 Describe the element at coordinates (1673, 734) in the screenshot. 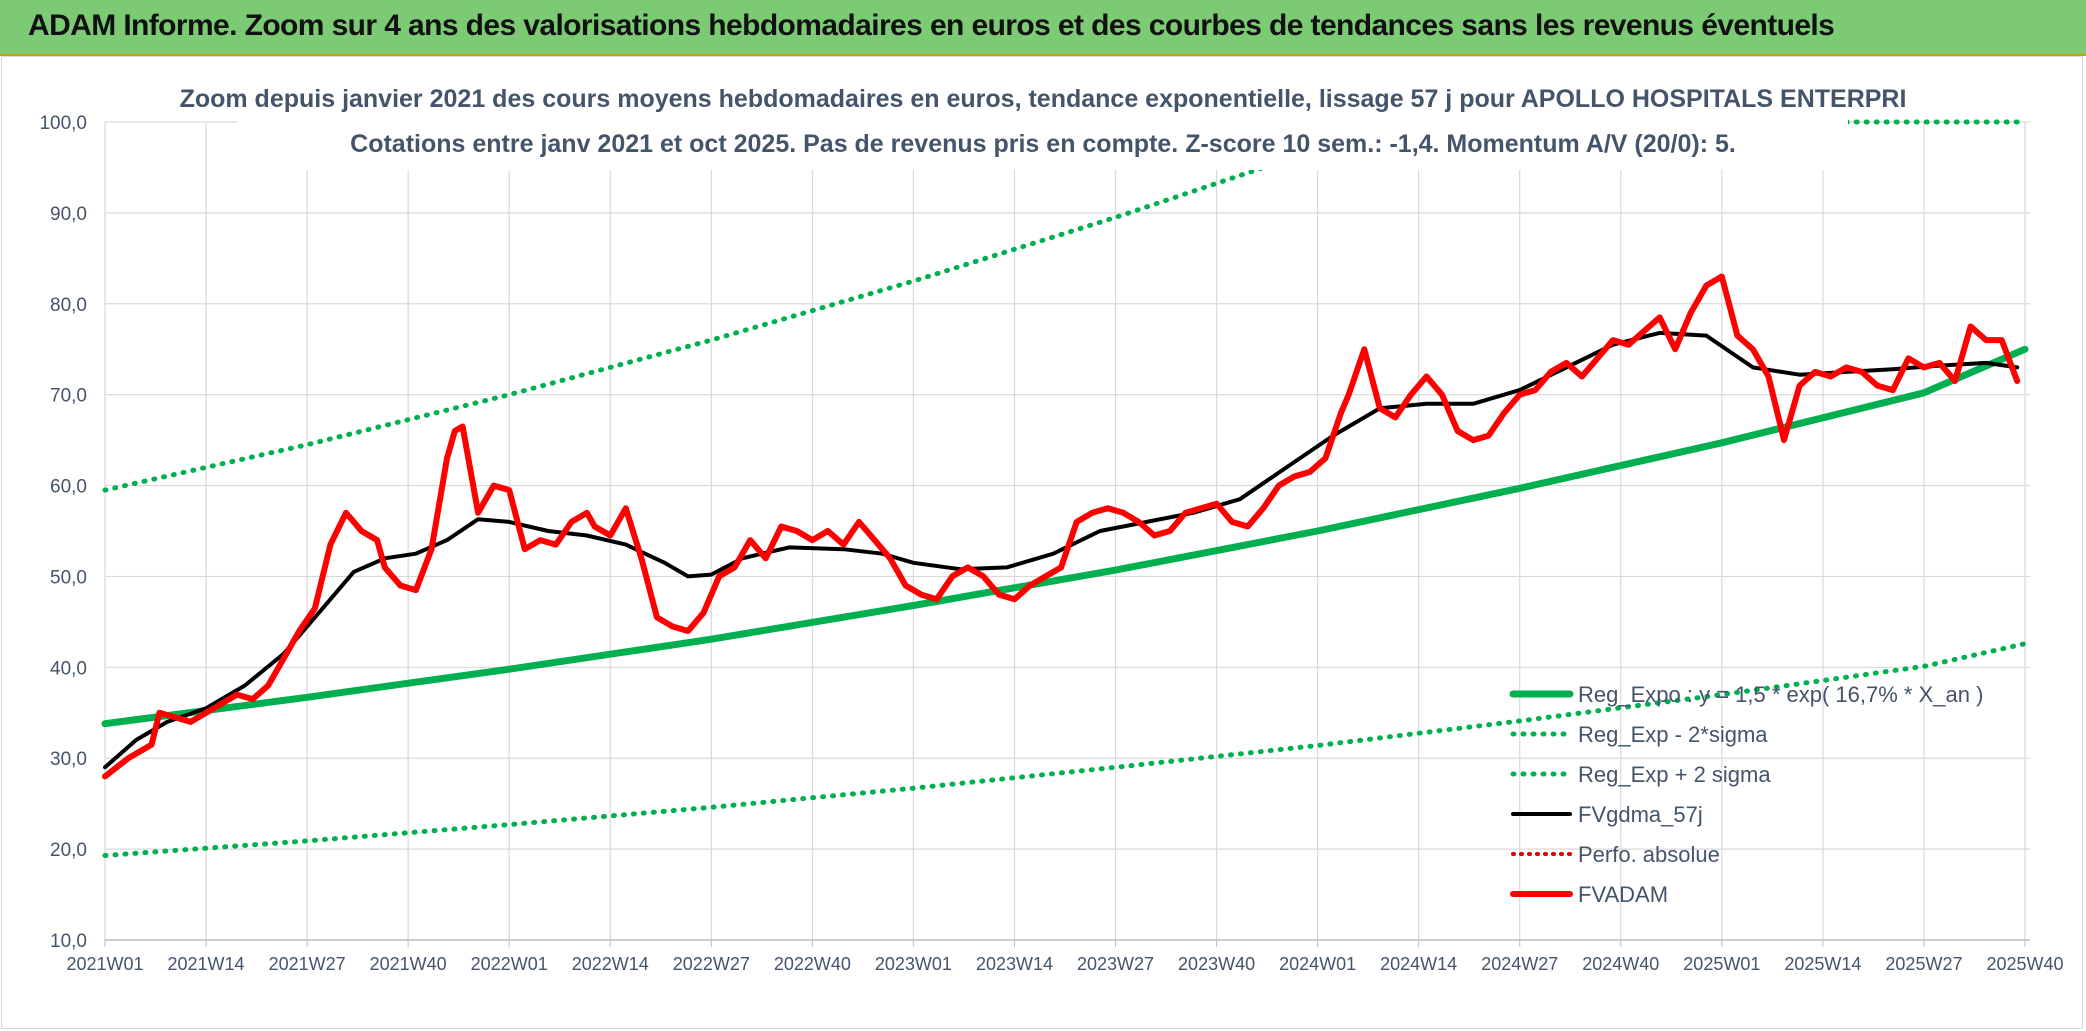

I see `legend-label: Reg_Exp - 2*sigma` at that location.